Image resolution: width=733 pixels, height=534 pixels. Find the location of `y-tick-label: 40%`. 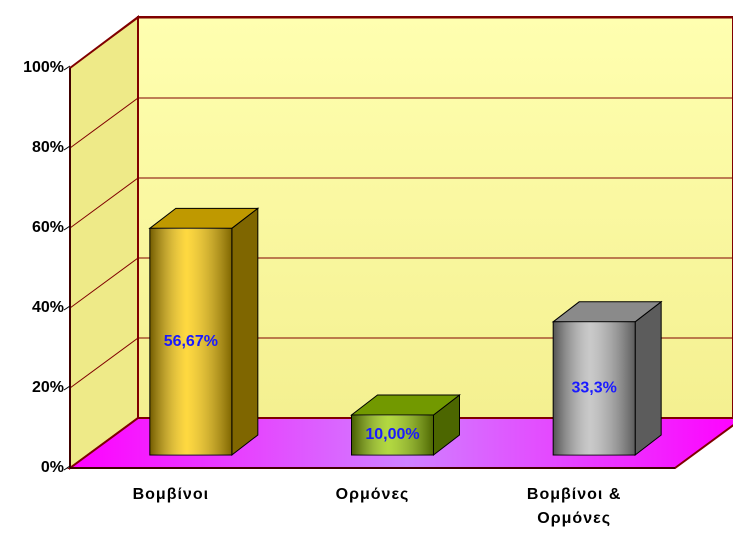

y-tick-label: 40% is located at coordinates (48, 307).